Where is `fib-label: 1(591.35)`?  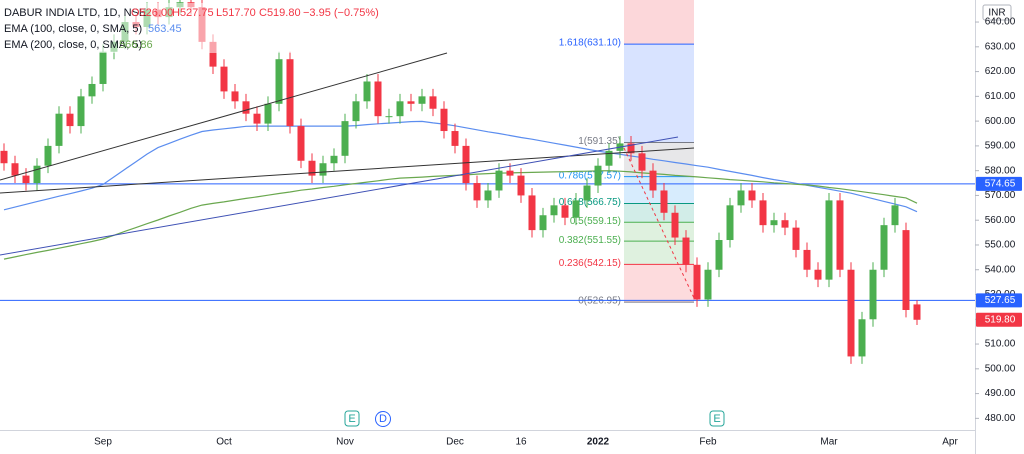
fib-label: 1(591.35) is located at coordinates (599, 141).